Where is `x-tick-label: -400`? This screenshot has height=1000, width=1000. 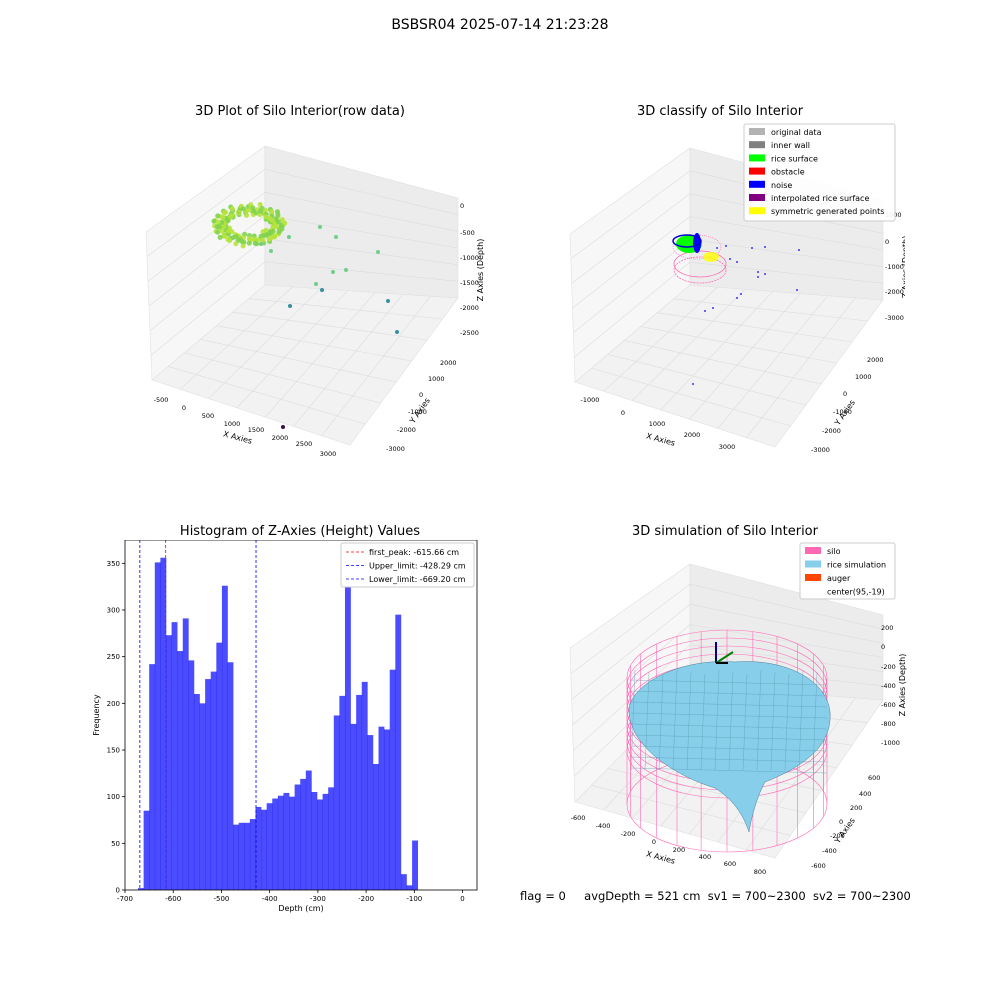 x-tick-label: -400 is located at coordinates (270, 899).